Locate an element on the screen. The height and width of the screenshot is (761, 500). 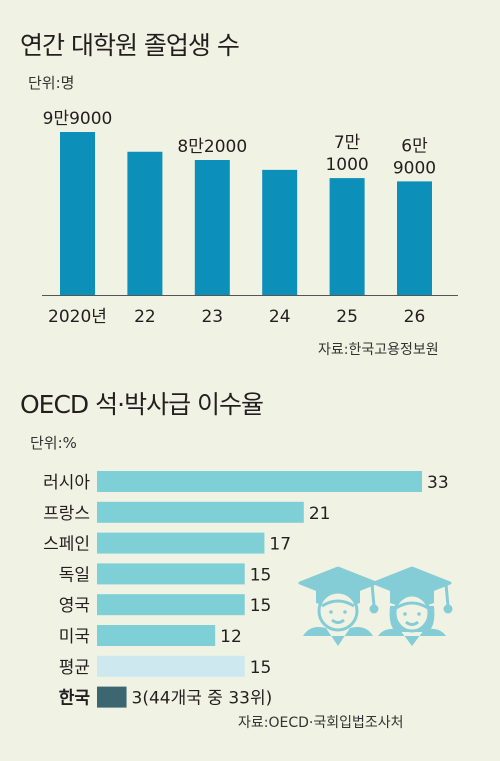
category-label-5: 미국 is located at coordinates (74, 637).